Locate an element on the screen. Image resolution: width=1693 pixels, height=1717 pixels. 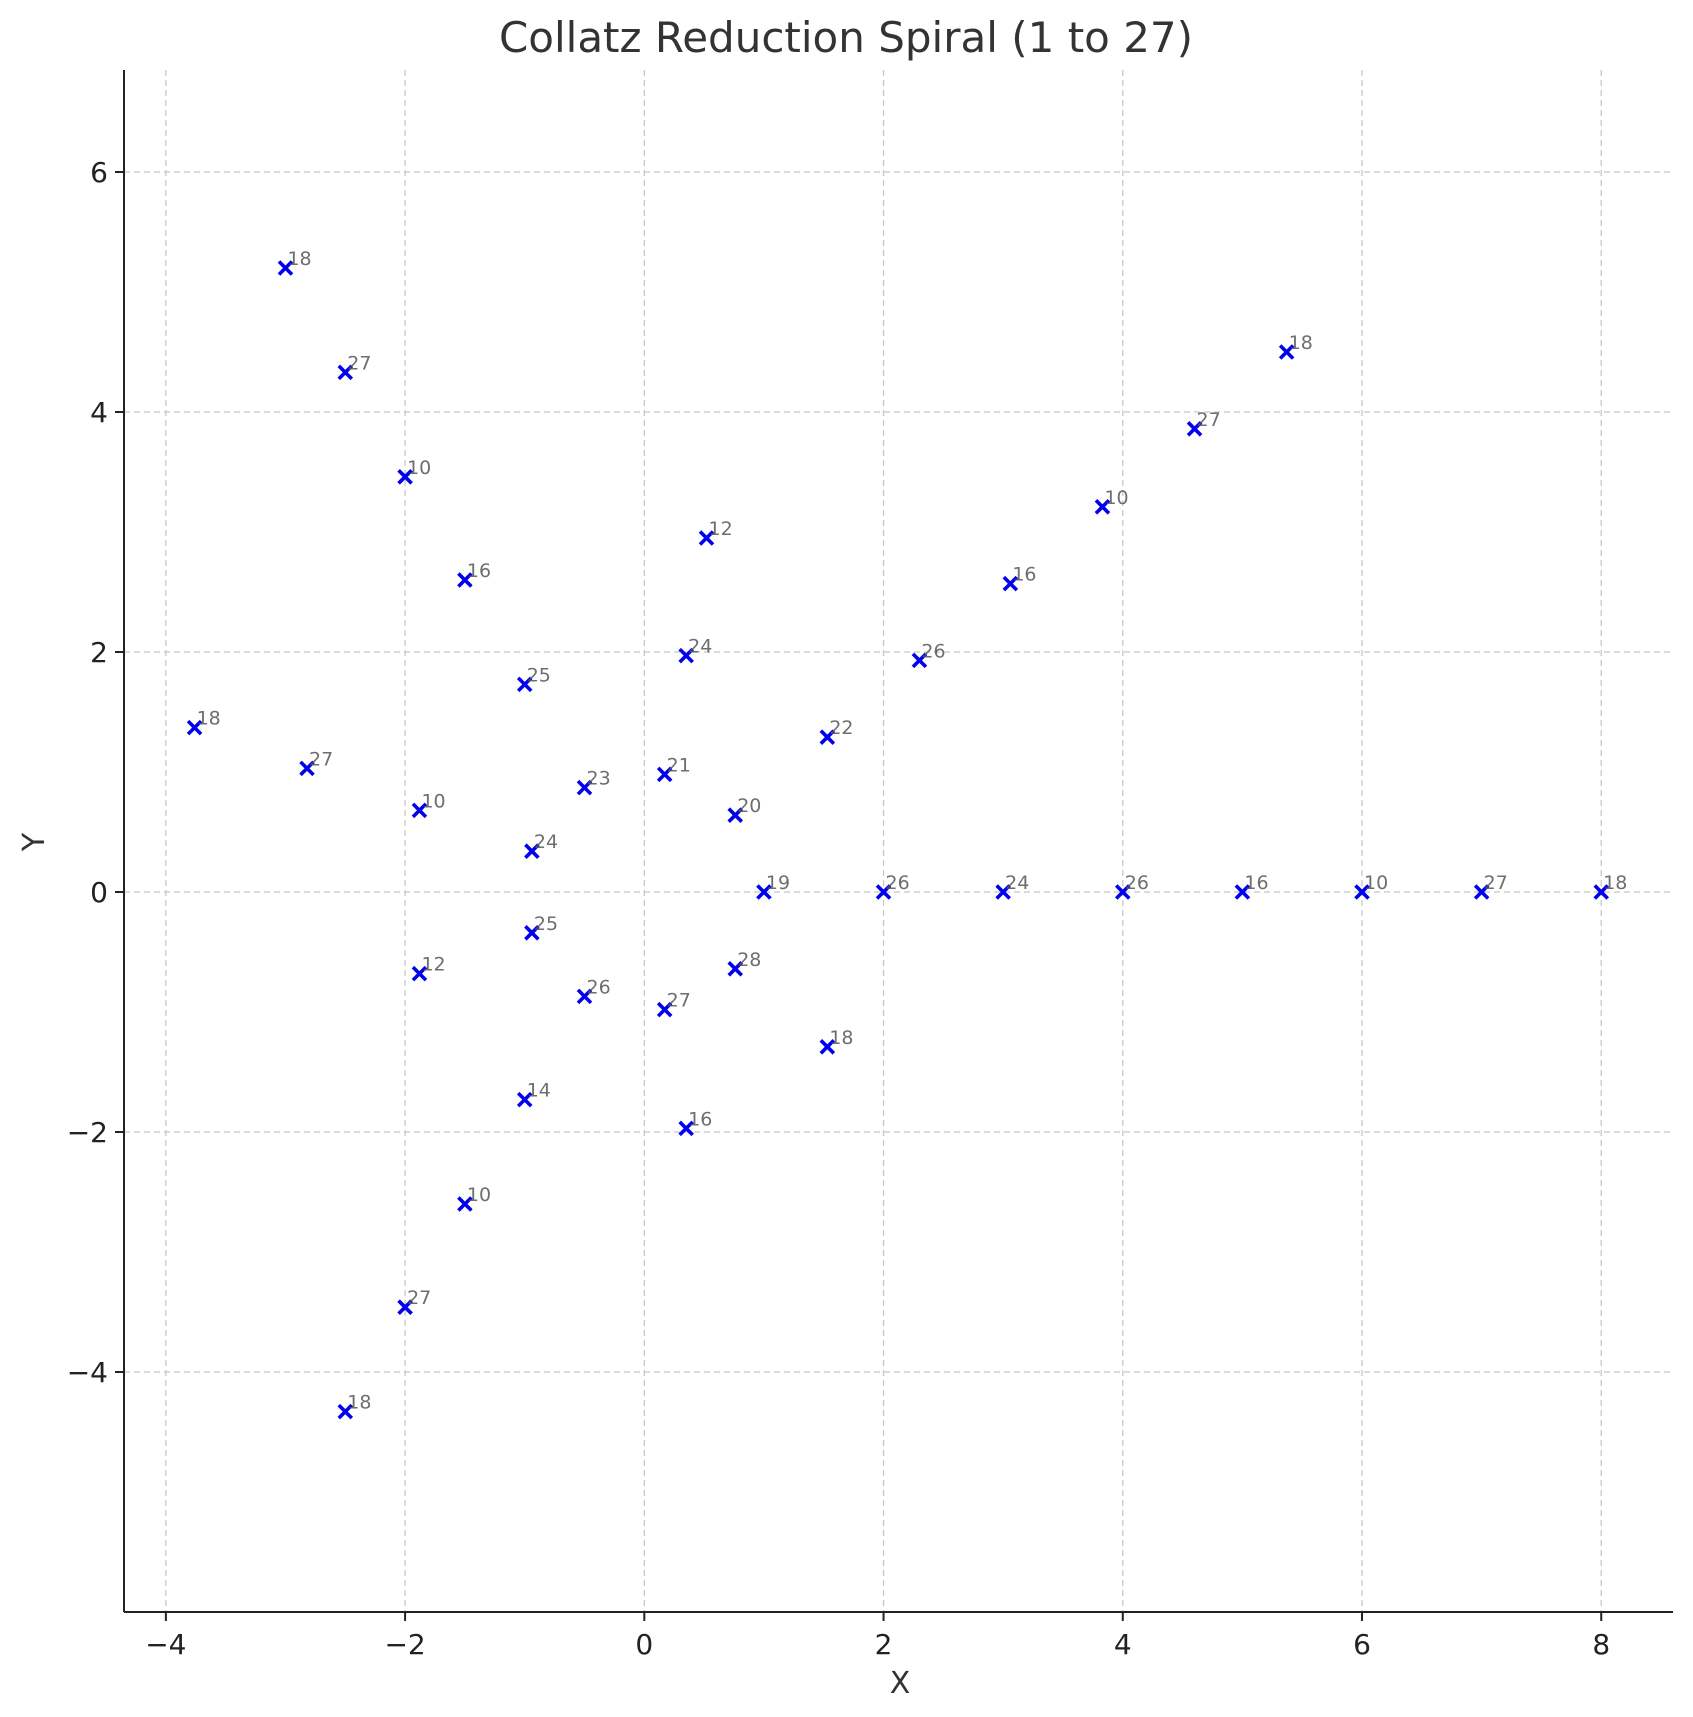
x-axis-label: X is located at coordinates (900, 1683).